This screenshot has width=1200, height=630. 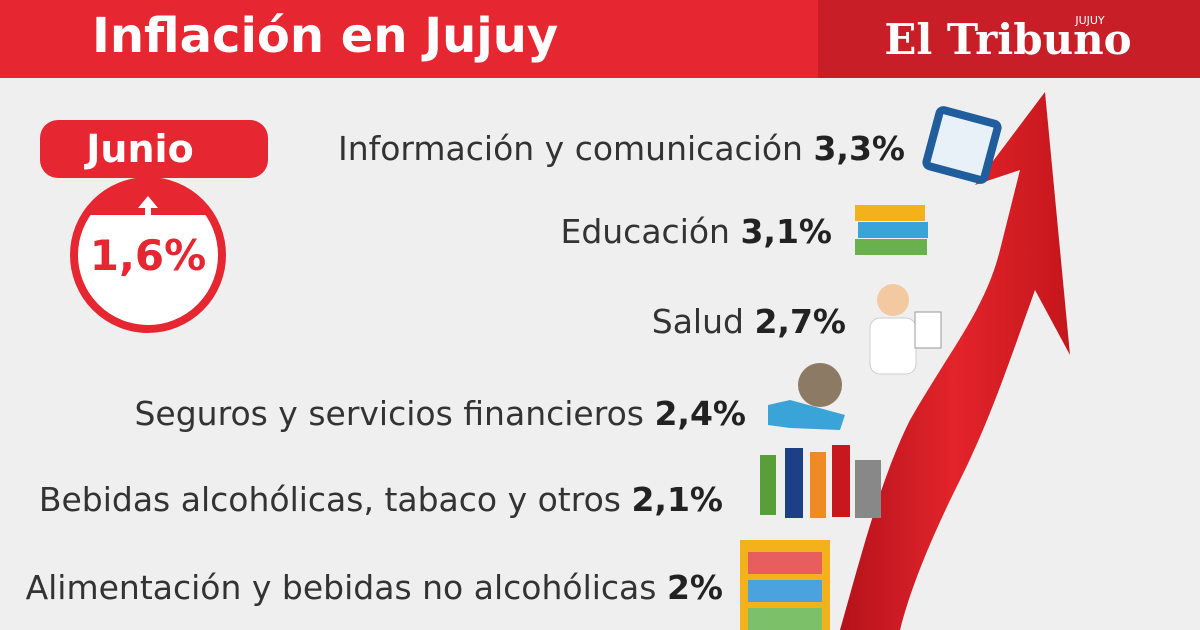 I want to click on item: Bebidas alcohólicas, tabaco y otros 2,1%, so click(x=381, y=499).